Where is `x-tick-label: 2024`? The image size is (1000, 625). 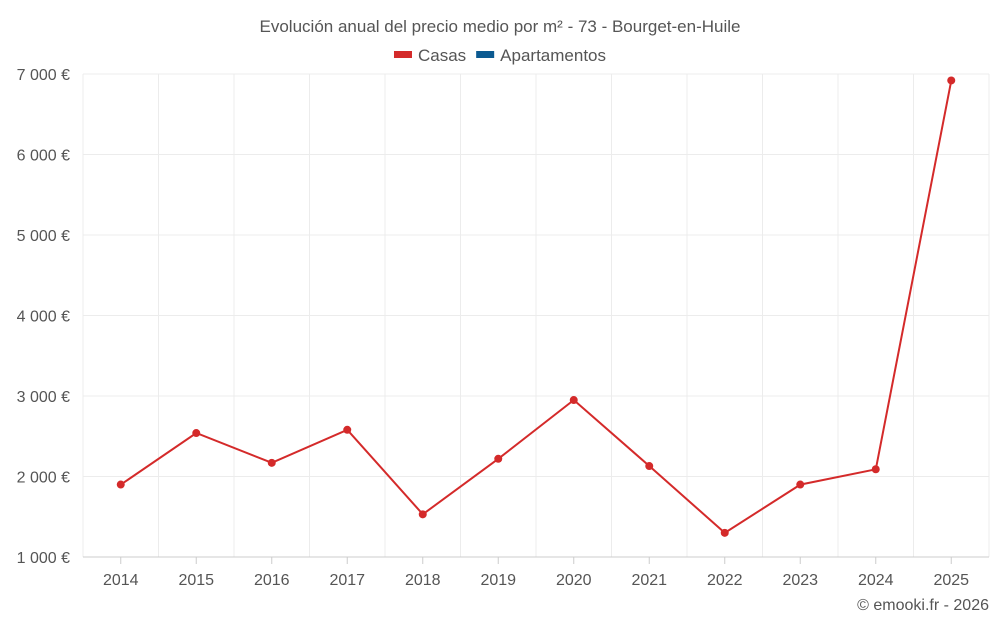 x-tick-label: 2024 is located at coordinates (876, 580).